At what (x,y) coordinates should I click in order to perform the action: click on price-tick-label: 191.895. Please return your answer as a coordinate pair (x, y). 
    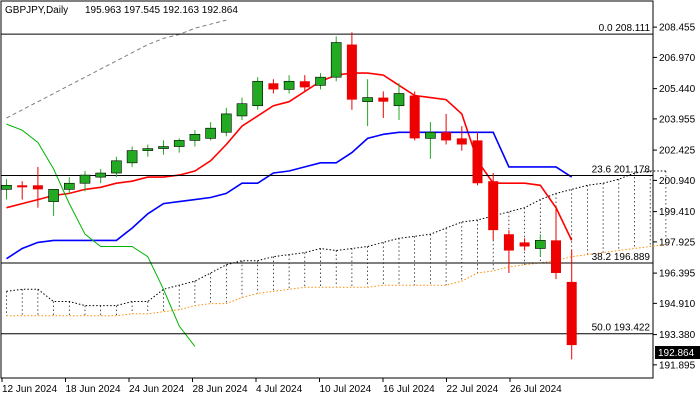
    Looking at the image, I should click on (677, 365).